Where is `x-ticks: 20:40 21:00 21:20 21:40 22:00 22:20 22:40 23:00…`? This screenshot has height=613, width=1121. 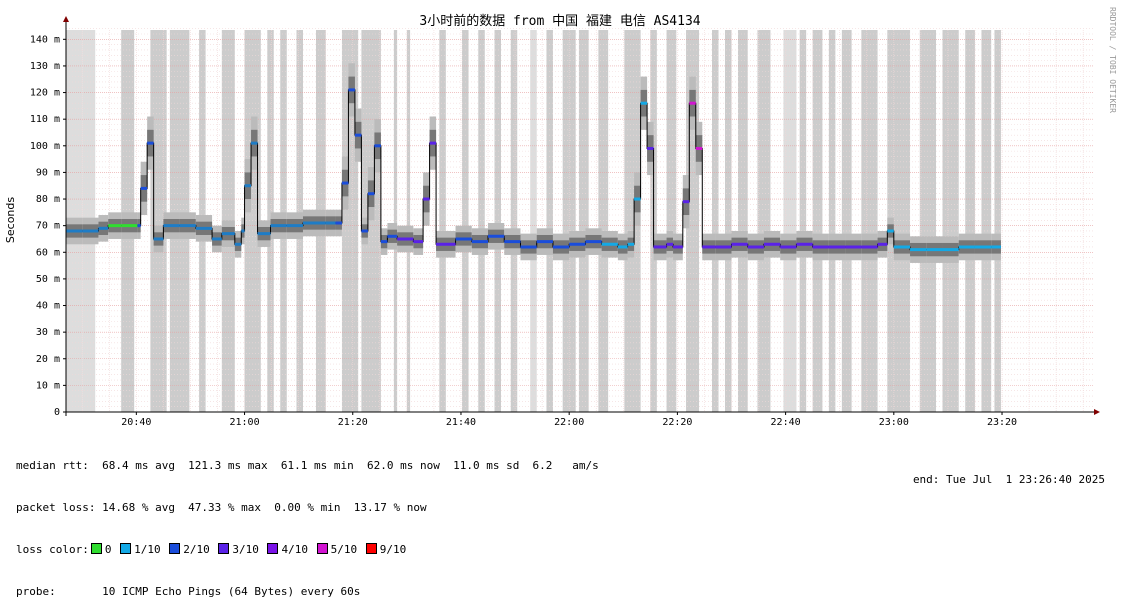
x-ticks: 20:40 21:00 21:20 21:40 22:00 22:20 22:40 23:00… is located at coordinates (569, 420).